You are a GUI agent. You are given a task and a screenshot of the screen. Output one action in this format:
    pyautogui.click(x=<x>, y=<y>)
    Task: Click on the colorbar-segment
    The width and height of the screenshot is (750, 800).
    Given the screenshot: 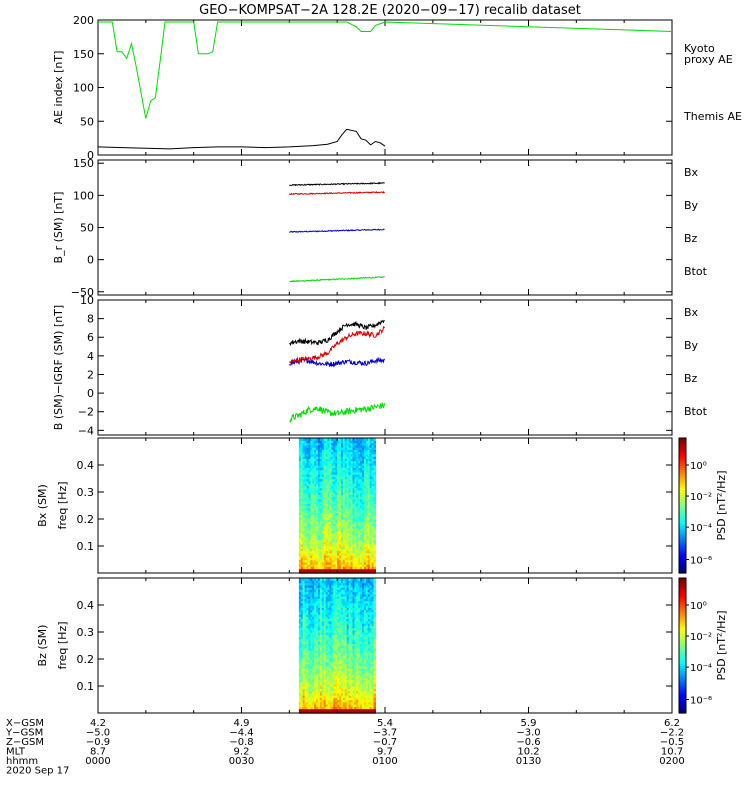 What is the action you would take?
    pyautogui.click(x=682, y=527)
    